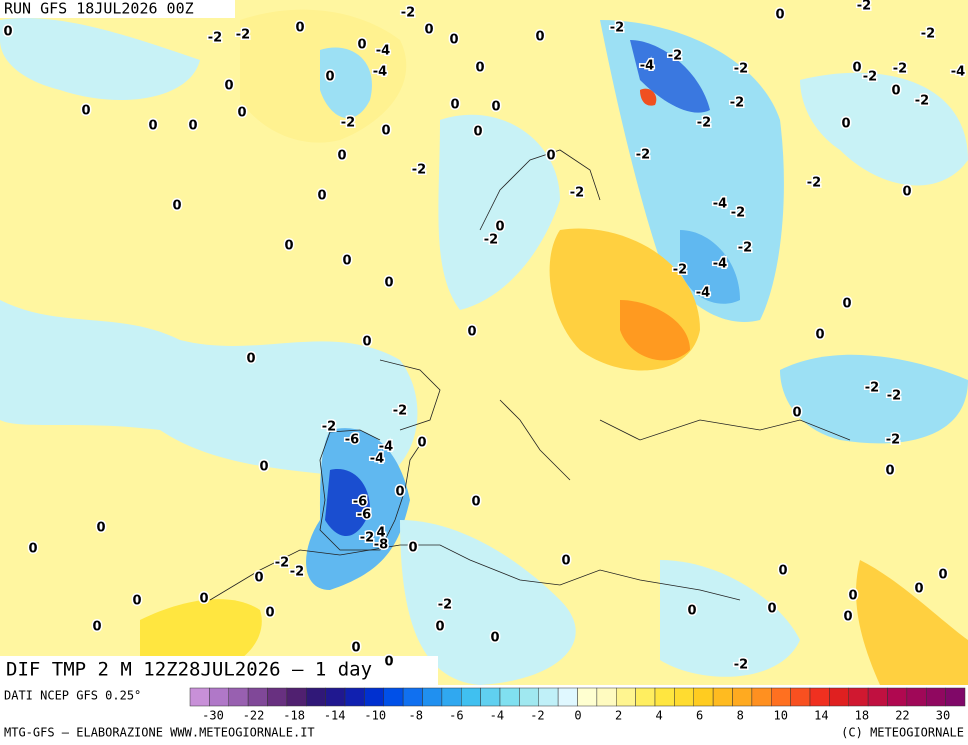 The height and width of the screenshot is (745, 968). What do you see at coordinates (618, 716) in the screenshot?
I see `legend-label: 2` at bounding box center [618, 716].